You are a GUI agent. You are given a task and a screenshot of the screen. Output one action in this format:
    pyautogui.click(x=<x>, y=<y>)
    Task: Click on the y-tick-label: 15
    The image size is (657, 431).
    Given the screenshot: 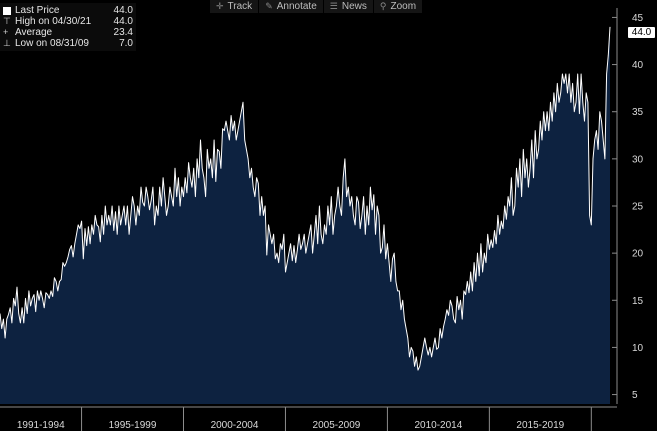 What is the action you would take?
    pyautogui.click(x=638, y=301)
    